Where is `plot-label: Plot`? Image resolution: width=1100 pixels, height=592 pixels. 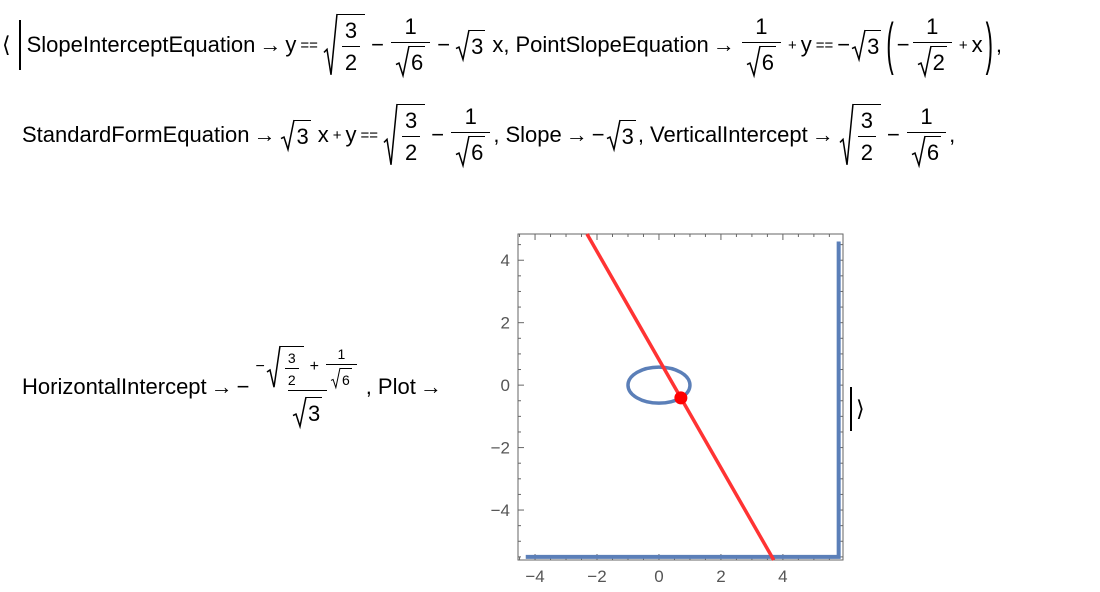 plot-label: Plot is located at coordinates (396, 386).